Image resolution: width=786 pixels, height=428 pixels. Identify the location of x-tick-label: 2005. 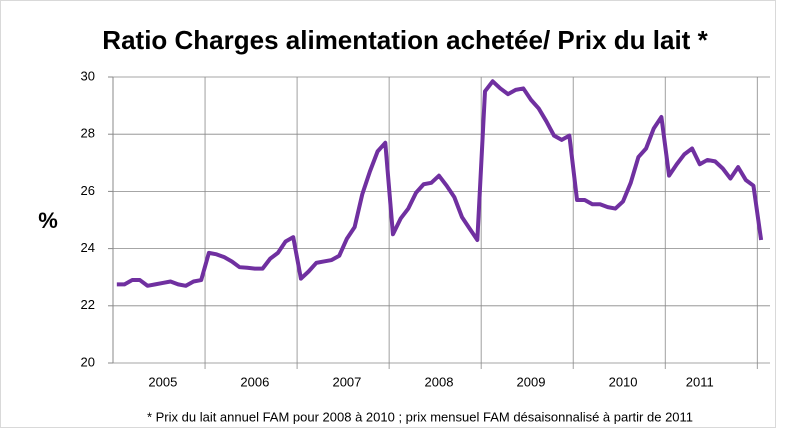
(162, 381).